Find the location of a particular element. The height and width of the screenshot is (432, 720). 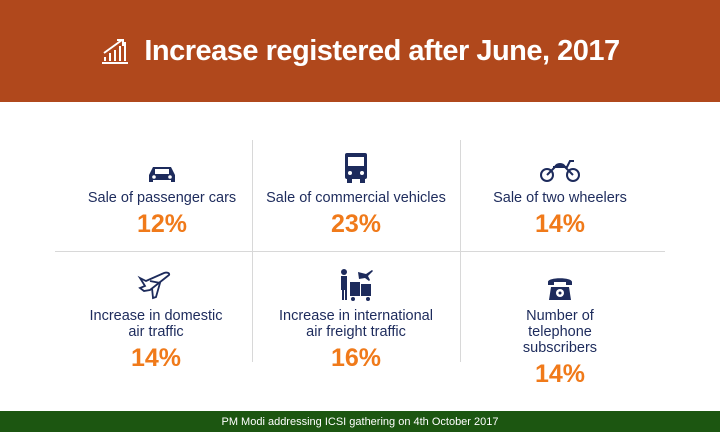

stat-telephone-subscribers: Number of telephone subscribers 14% is located at coordinates (560, 327).